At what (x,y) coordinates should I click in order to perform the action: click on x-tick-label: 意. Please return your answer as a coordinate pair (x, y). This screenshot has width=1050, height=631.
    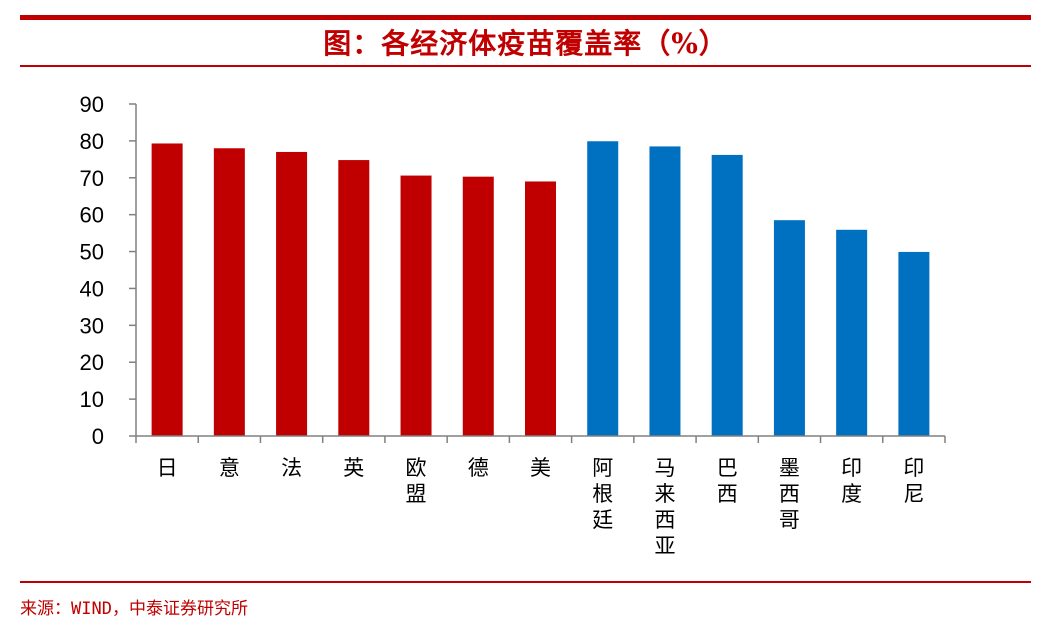
    Looking at the image, I should click on (229, 468).